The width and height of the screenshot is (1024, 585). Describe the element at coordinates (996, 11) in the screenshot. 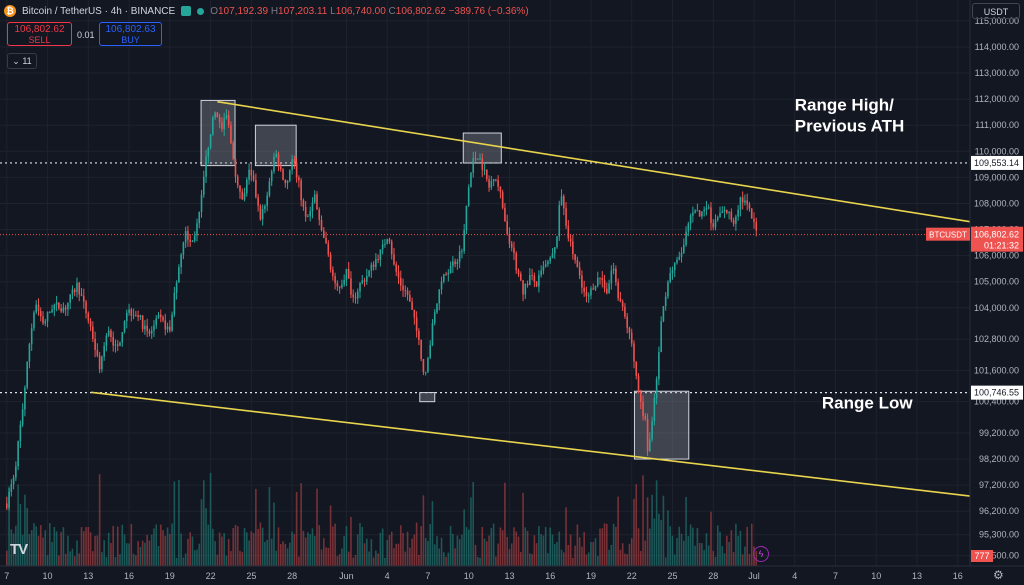

I see `currency-selector: USDT` at that location.